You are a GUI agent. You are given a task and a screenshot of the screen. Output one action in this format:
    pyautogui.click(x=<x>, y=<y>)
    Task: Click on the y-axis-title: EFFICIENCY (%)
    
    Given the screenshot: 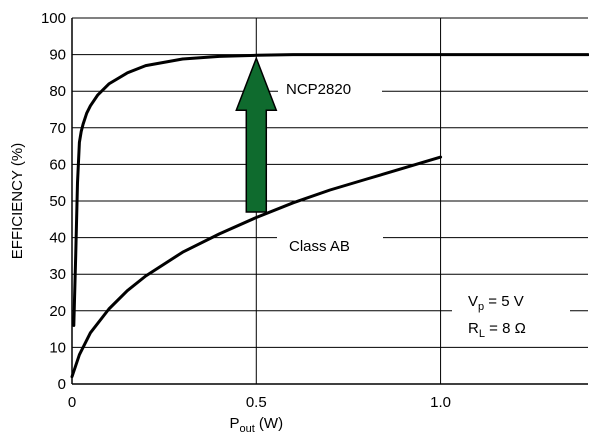 What is the action you would take?
    pyautogui.click(x=17, y=201)
    